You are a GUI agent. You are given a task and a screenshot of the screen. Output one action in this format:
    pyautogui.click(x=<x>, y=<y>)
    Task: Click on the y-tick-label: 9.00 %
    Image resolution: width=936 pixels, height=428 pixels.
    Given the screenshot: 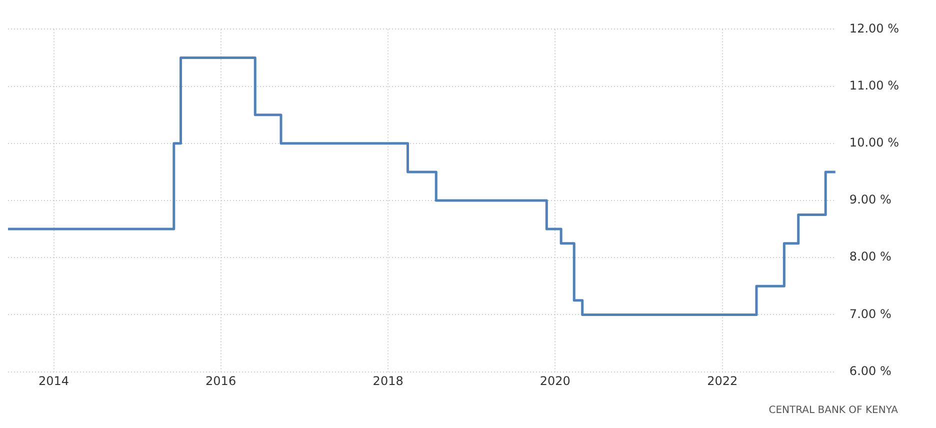 What is the action you would take?
    pyautogui.click(x=870, y=199)
    